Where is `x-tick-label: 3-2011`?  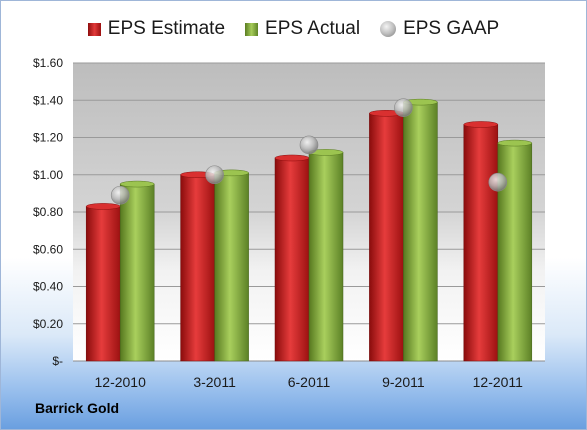
x-tick-label: 3-2011 is located at coordinates (214, 382).